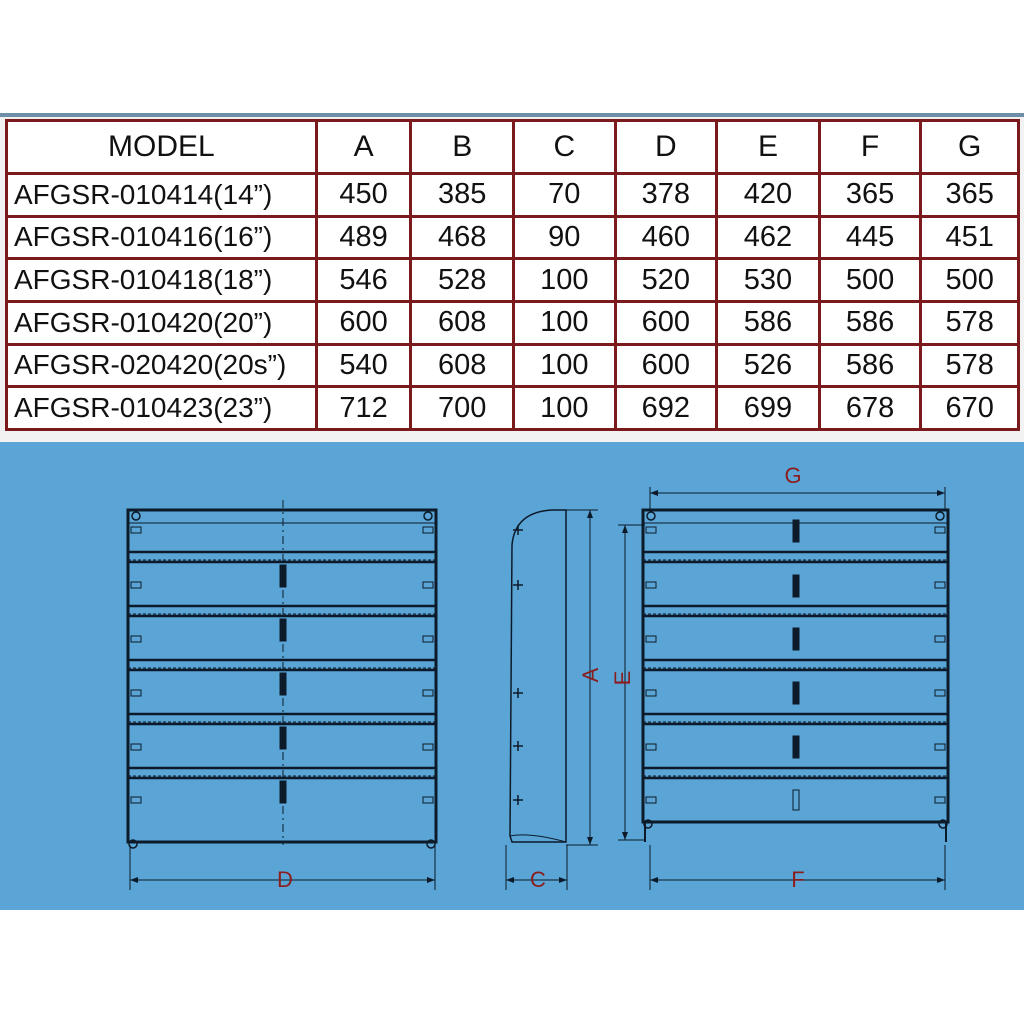 Image resolution: width=1024 pixels, height=1024 pixels. Describe the element at coordinates (161, 195) in the screenshot. I see `model-cell: AFGSR-010414(14”)` at that location.